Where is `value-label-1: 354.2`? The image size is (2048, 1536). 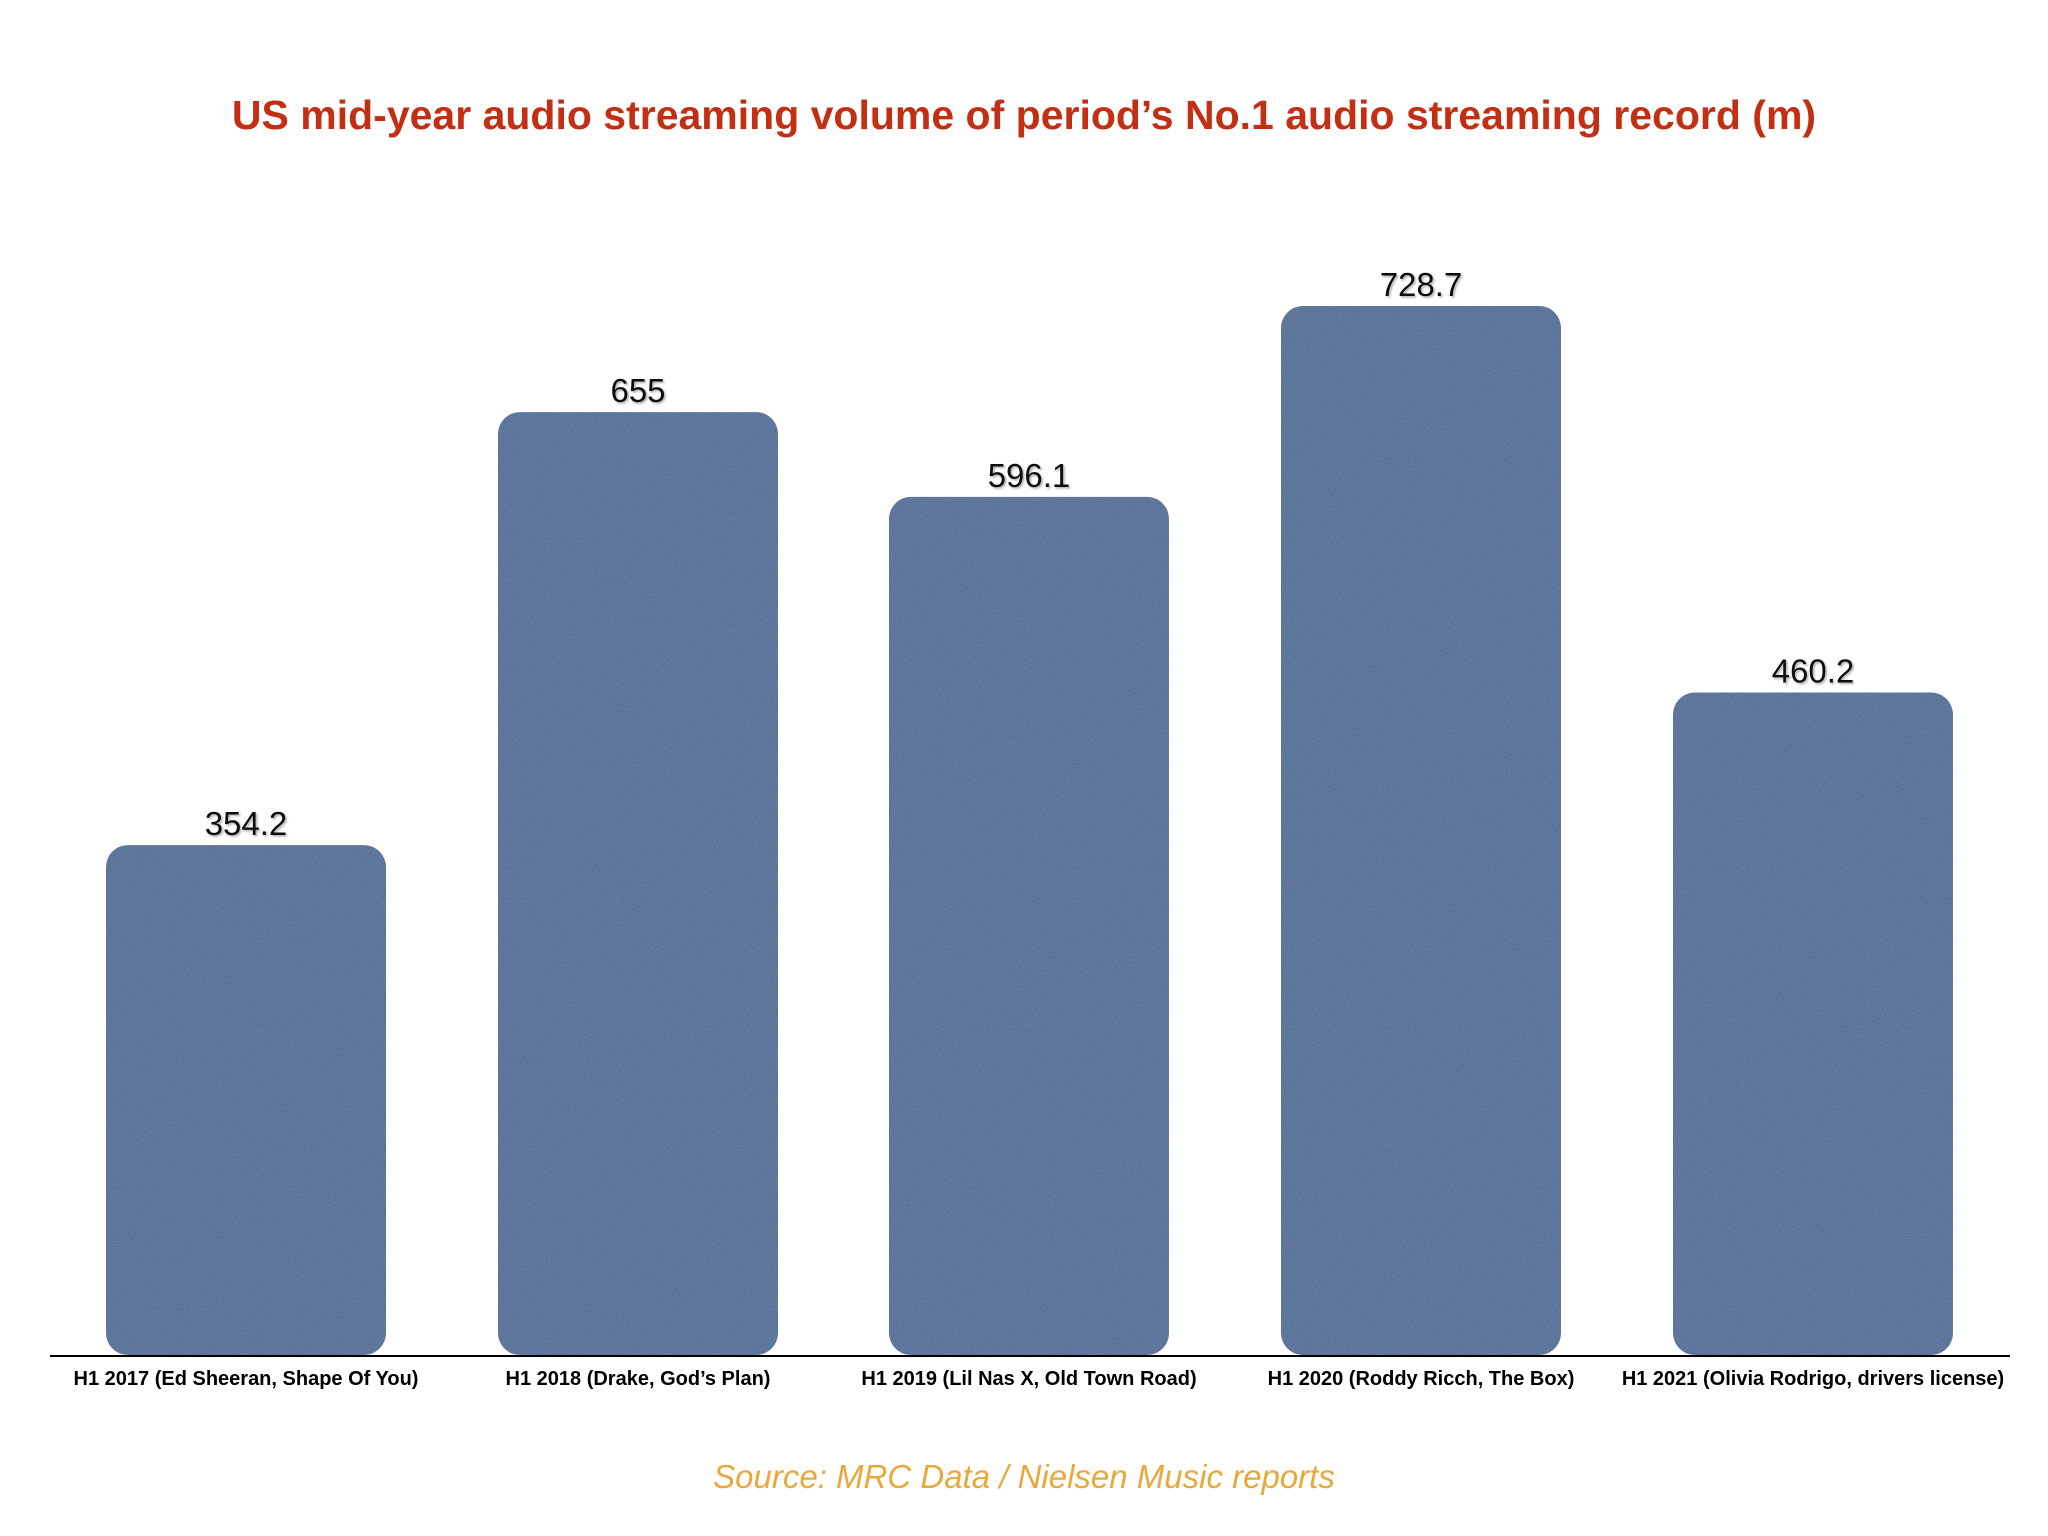 value-label-1: 354.2 is located at coordinates (246, 823).